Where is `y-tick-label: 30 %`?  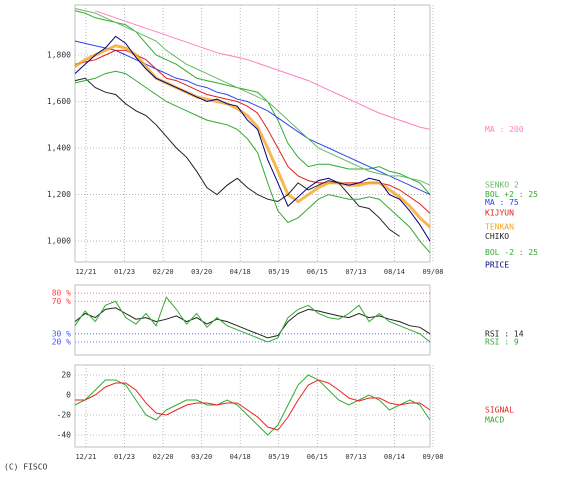
y-tick-label: 30 % is located at coordinates (61, 333).